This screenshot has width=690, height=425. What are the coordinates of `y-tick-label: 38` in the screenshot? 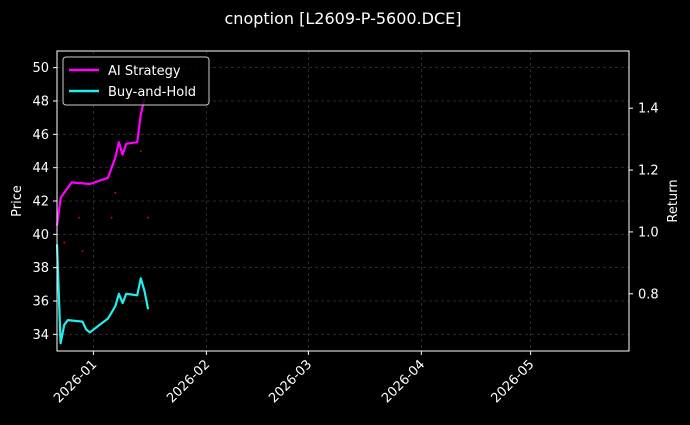 It's located at (40, 268).